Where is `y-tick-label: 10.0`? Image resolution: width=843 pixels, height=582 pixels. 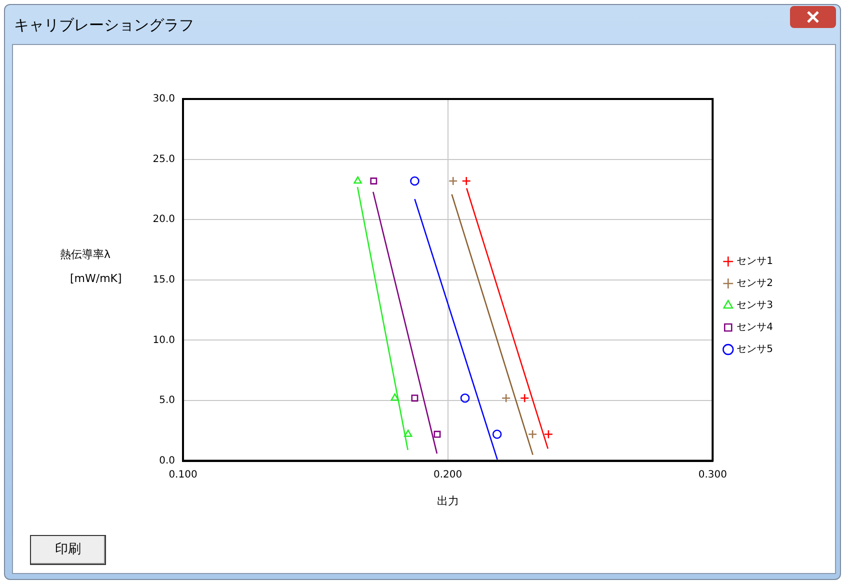 y-tick-label: 10.0 is located at coordinates (163, 340).